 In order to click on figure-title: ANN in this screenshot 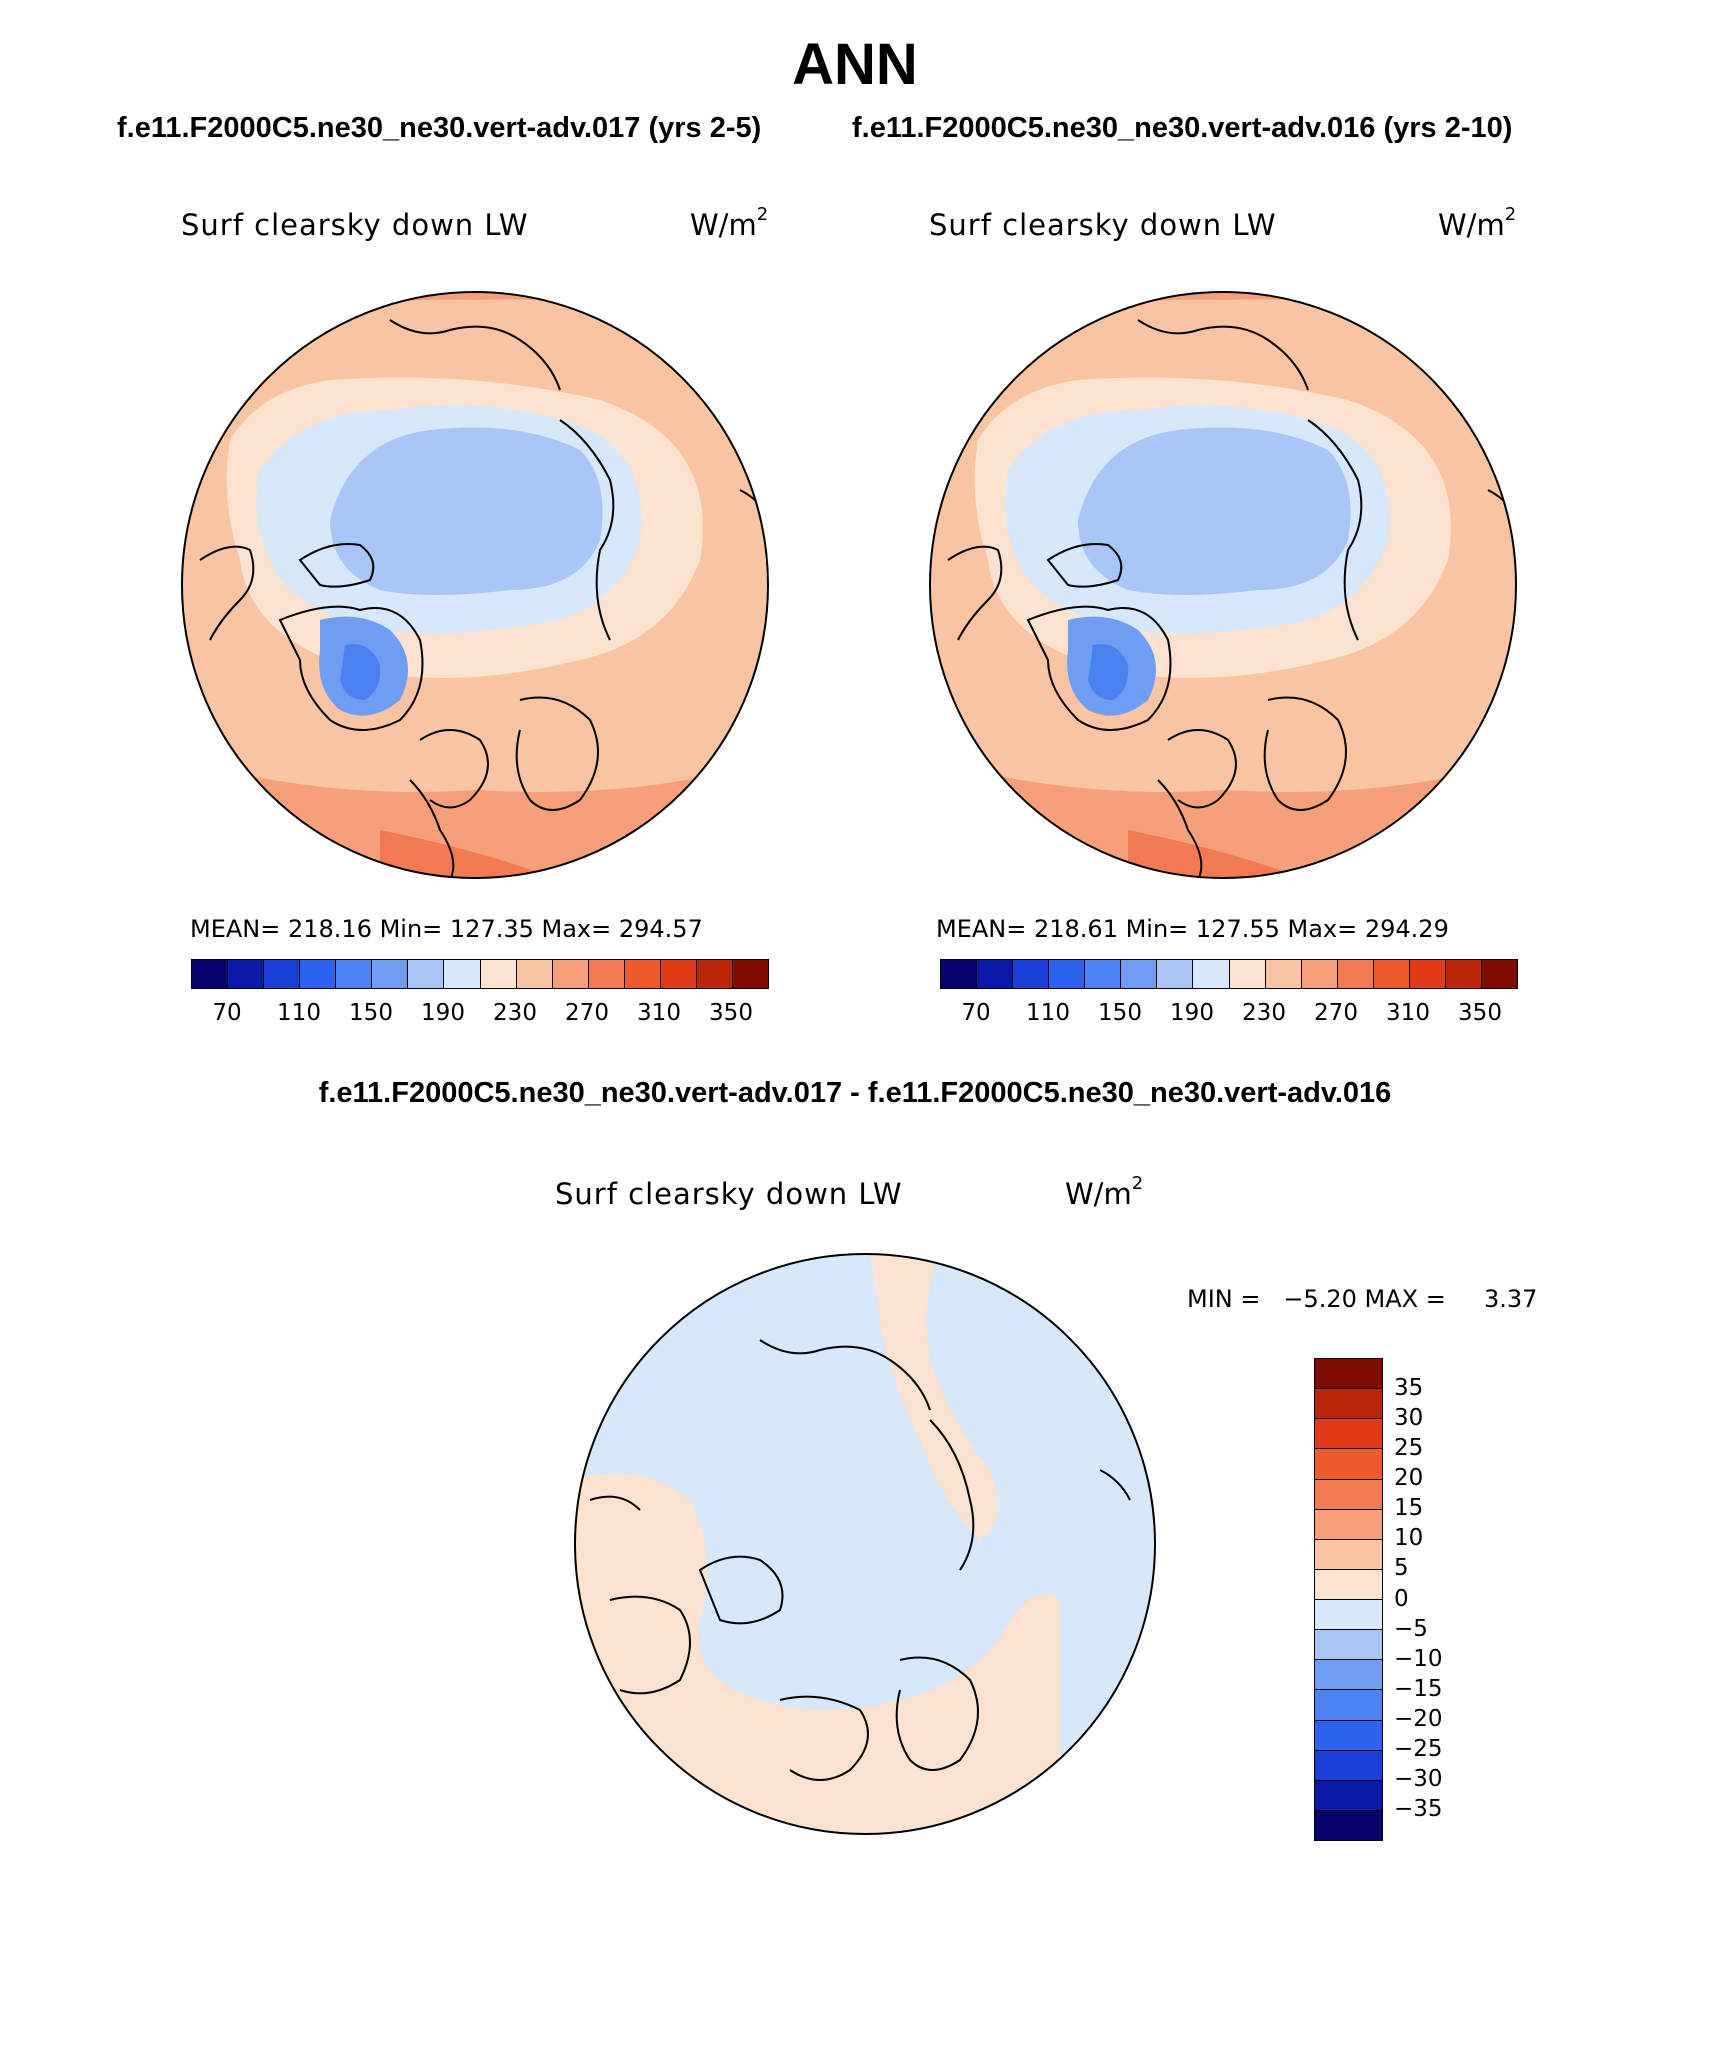, I will do `click(855, 64)`.